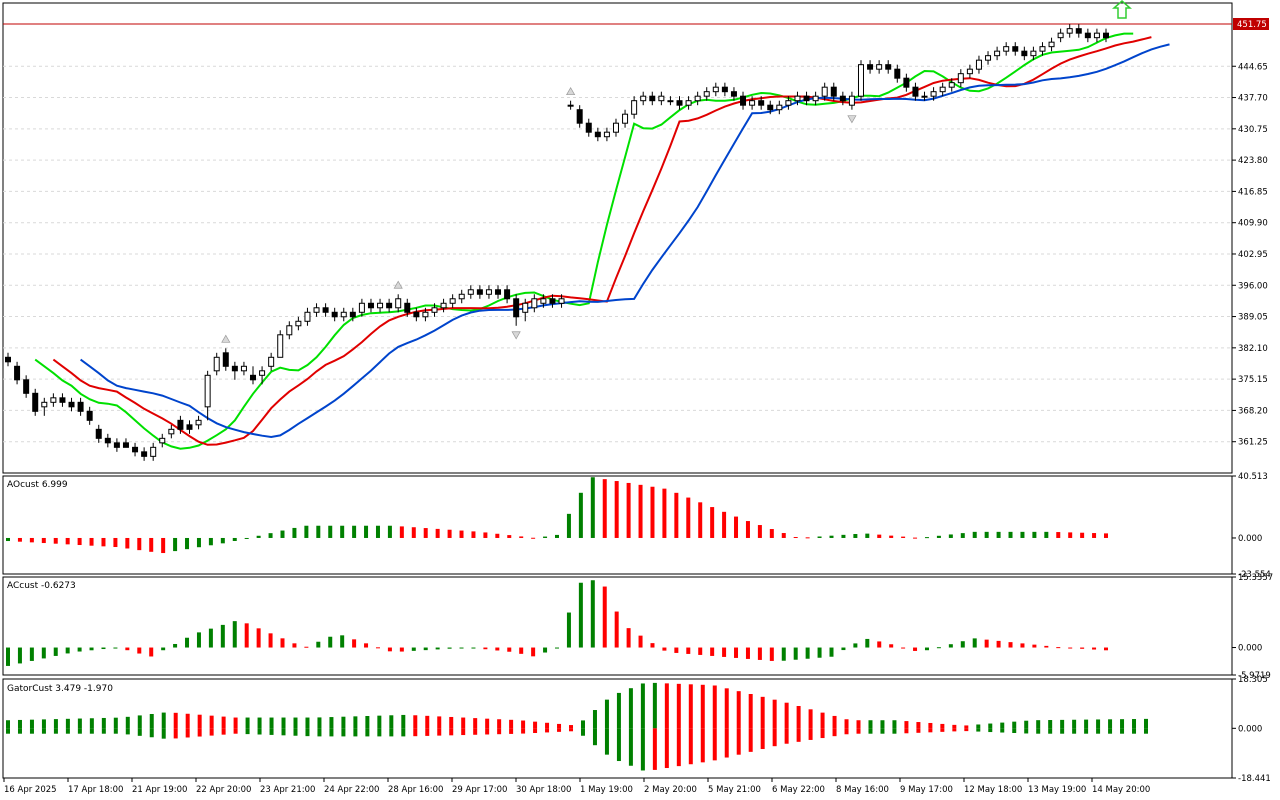 This screenshot has height=800, width=1280. What do you see at coordinates (636, 526) in the screenshot?
I see `ao-panel: AOcust 6.999 40.513 0.000 -23.554` at bounding box center [636, 526].